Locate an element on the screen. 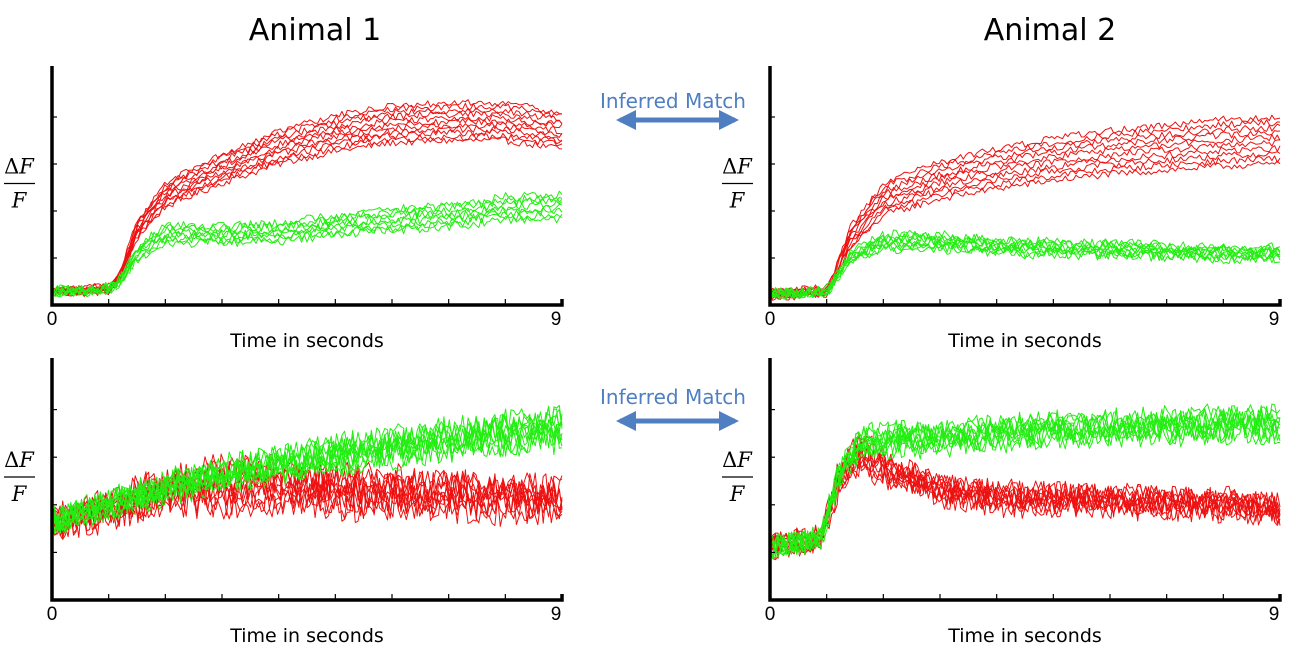 The height and width of the screenshot is (657, 1299). match-label-bottom: Inferred Match is located at coordinates (673, 397).